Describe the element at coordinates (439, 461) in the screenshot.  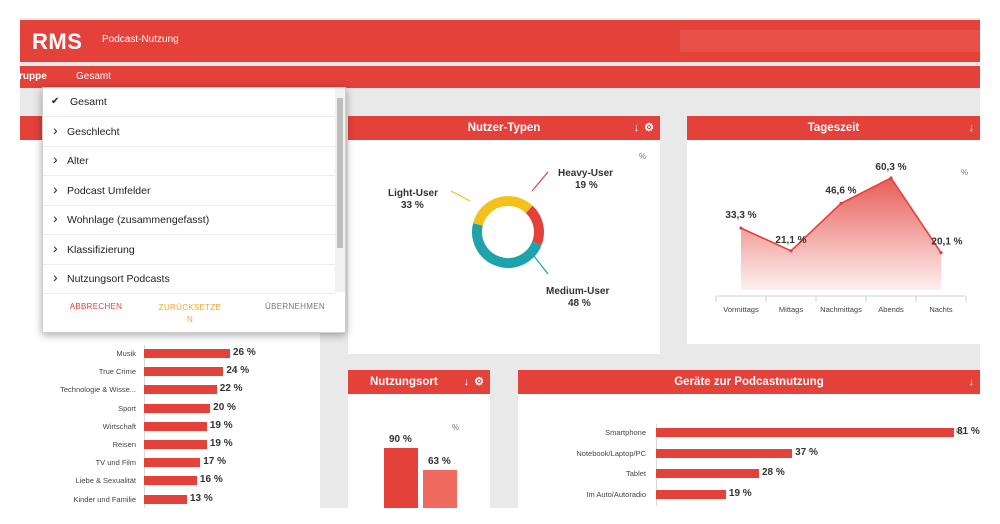
I see `nutzungsort-value-label: 63 %` at that location.